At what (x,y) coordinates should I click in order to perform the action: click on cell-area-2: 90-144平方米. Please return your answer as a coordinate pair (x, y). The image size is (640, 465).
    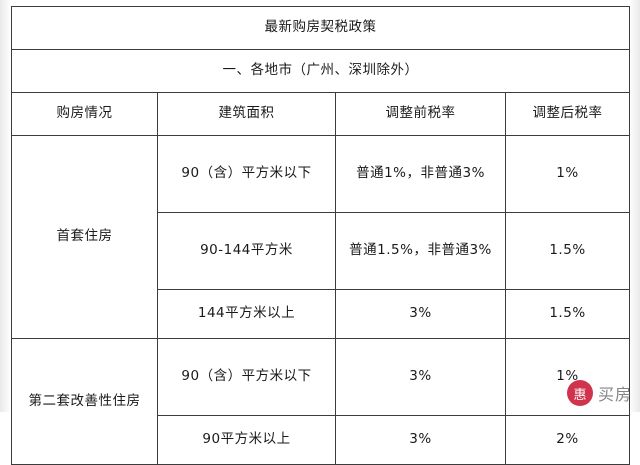
    Looking at the image, I should click on (246, 251).